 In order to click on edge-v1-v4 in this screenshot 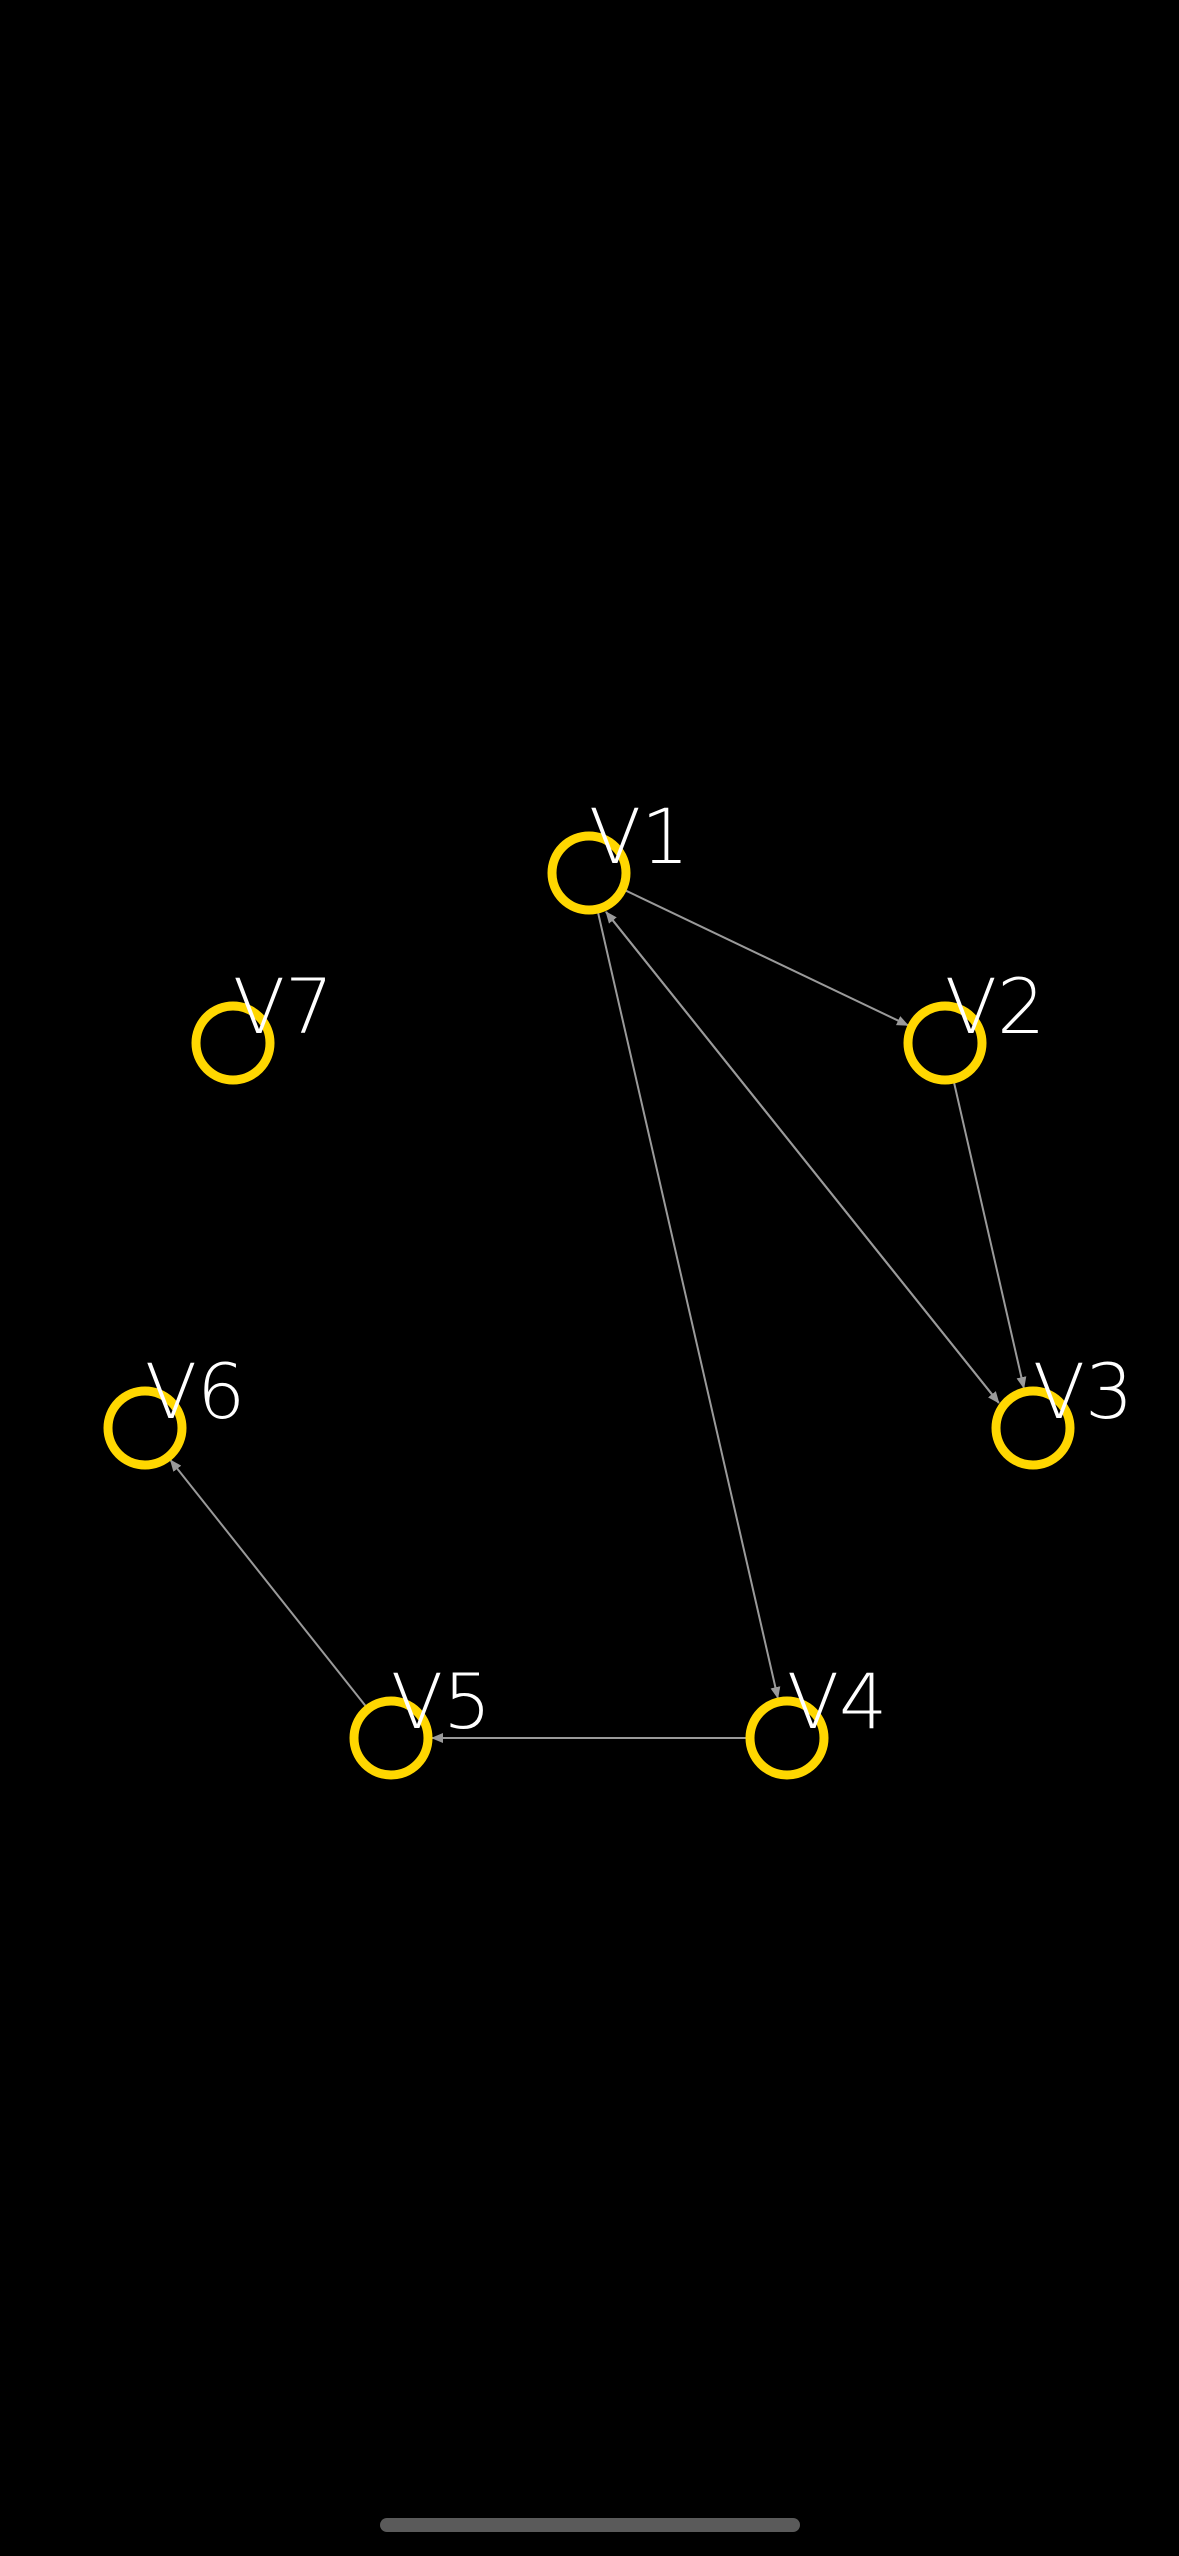, I will do `click(689, 1306)`.